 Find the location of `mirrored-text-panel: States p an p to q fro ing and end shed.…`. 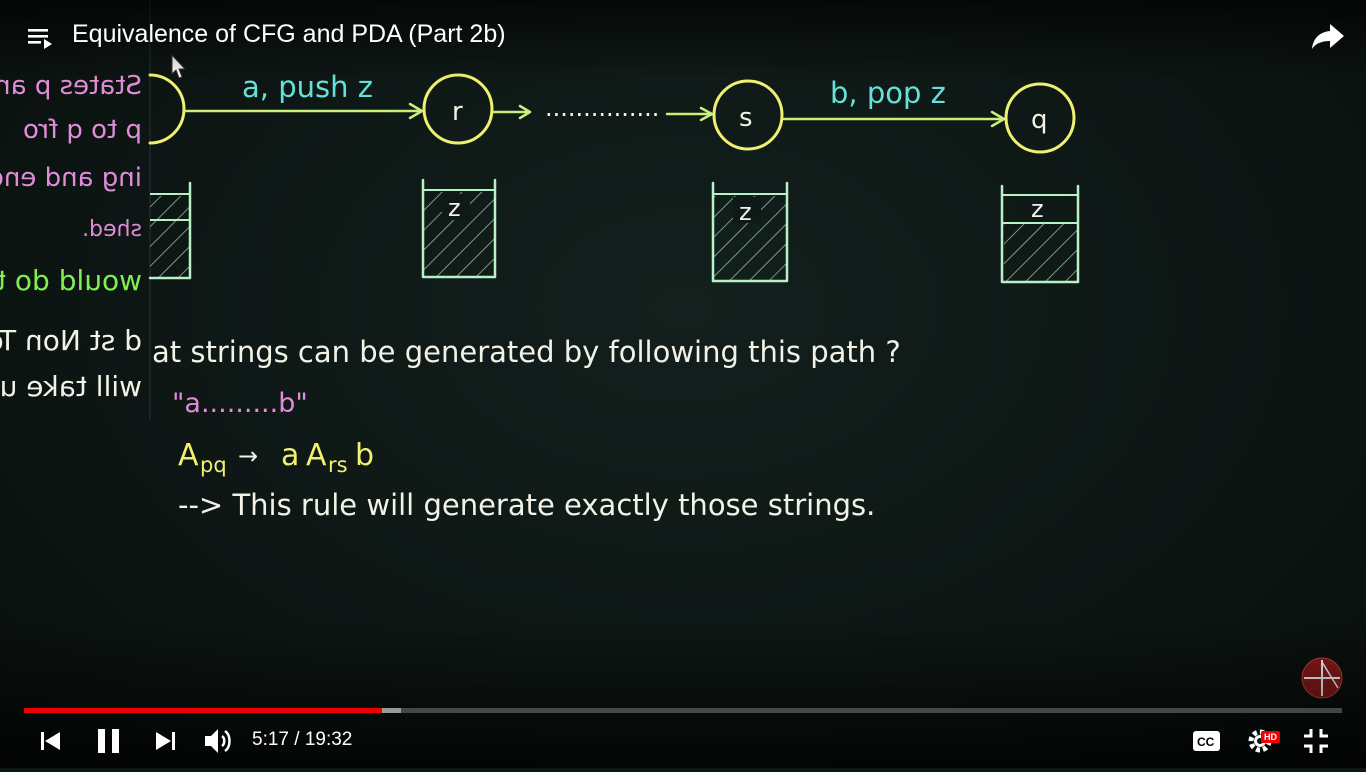

mirrored-text-panel: States p an p to q fro ing and end shed.… is located at coordinates (71, 237).